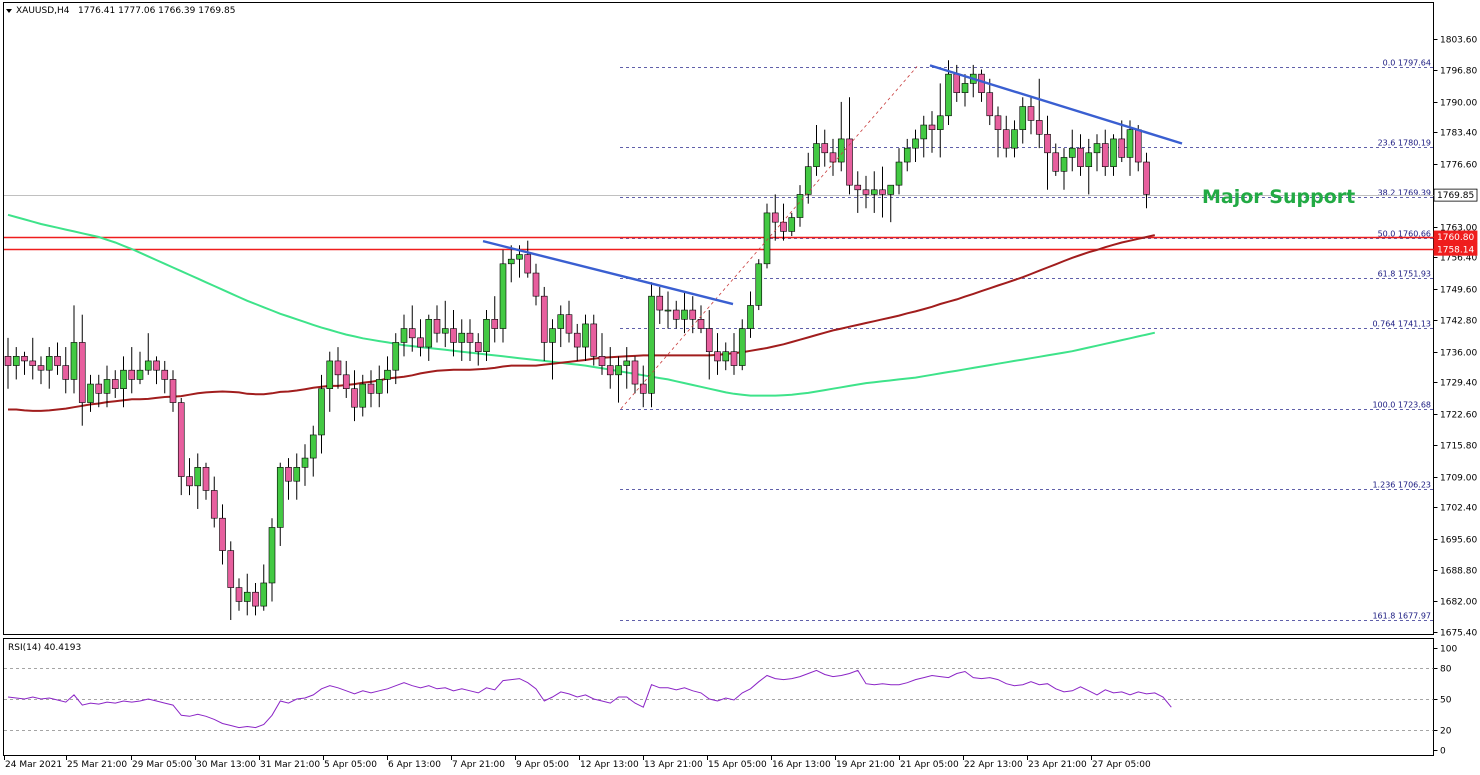  Describe the element at coordinates (9, 11) in the screenshot. I see `collapse-triangle-icon` at that location.